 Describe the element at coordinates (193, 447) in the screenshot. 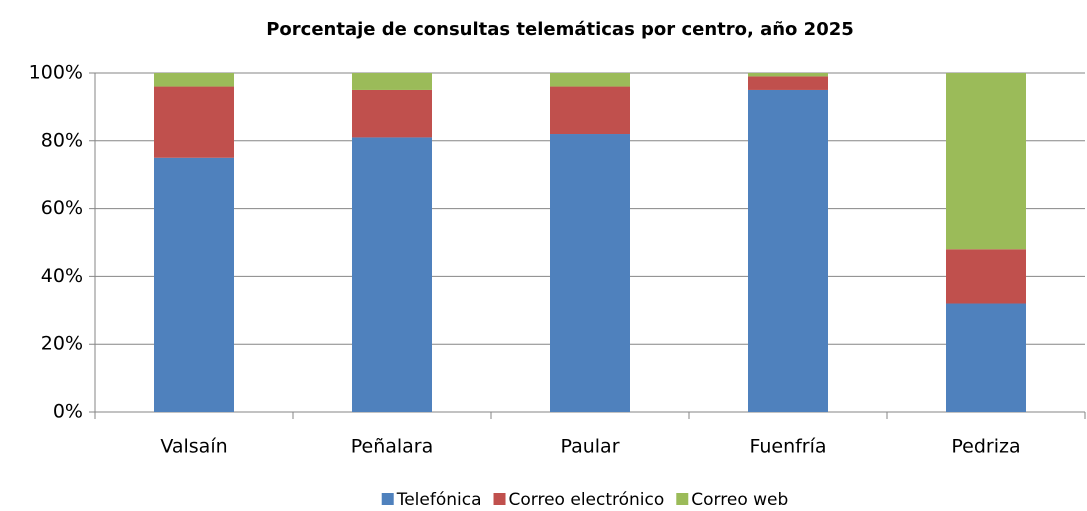

I see `x-tick-label: Valsaín` at that location.